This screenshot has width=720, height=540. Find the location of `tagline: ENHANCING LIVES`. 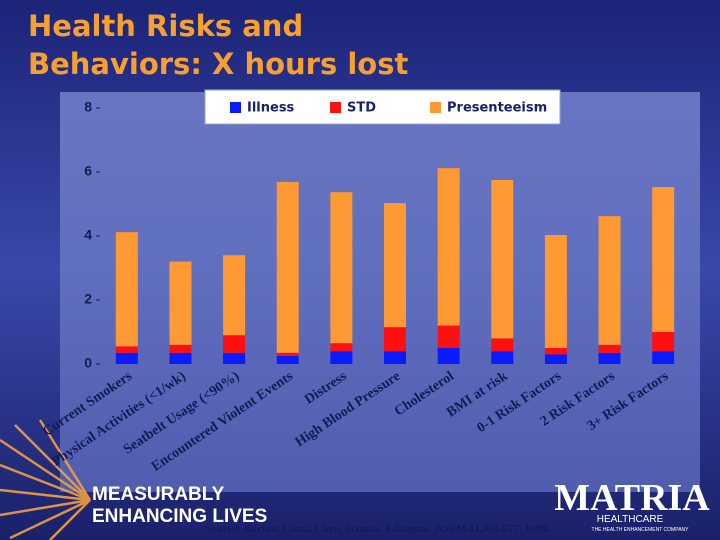

tagline: ENHANCING LIVES is located at coordinates (179, 516).